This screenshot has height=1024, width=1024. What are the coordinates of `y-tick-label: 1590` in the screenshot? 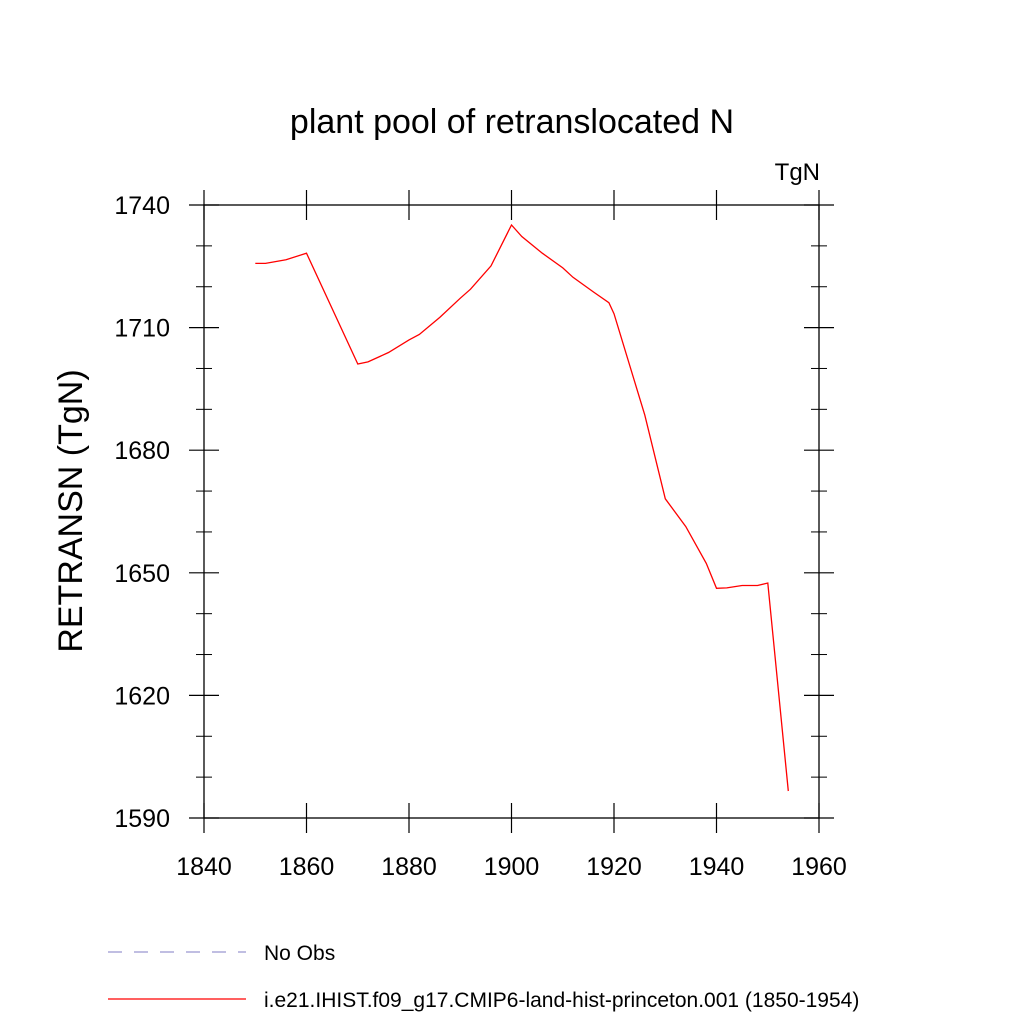 It's located at (142, 819).